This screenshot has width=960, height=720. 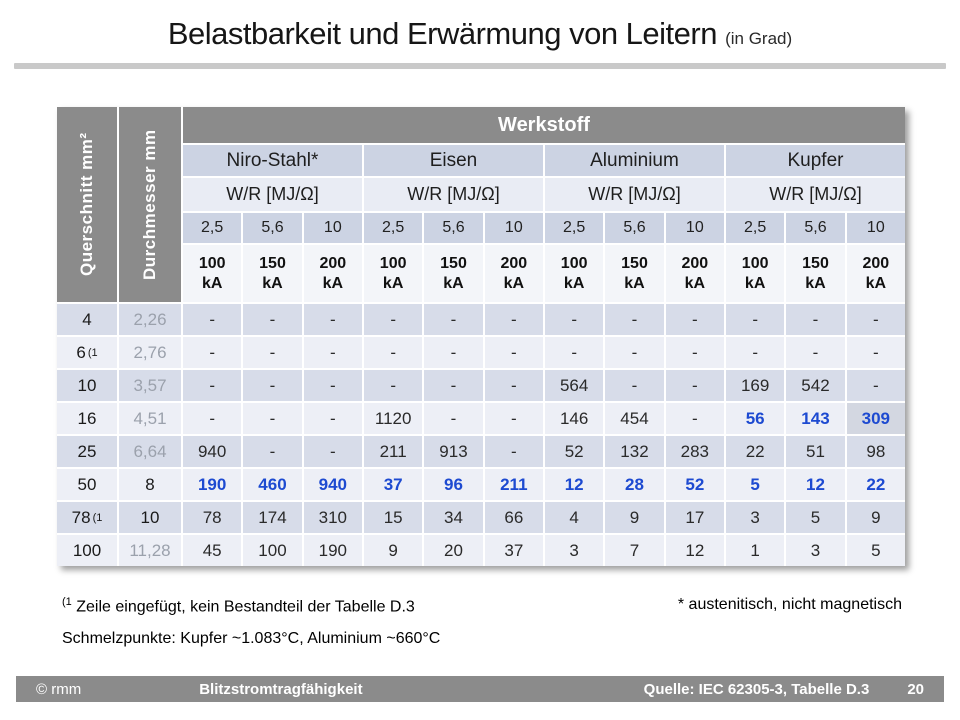 What do you see at coordinates (87, 550) in the screenshot?
I see `row-cross-section: 100` at bounding box center [87, 550].